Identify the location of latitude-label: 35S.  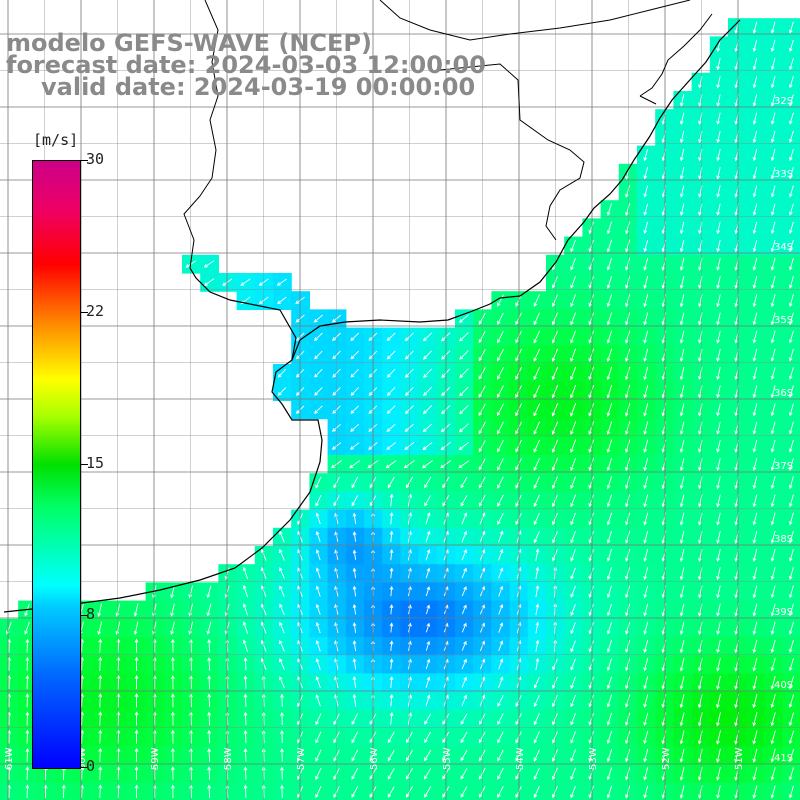
(783, 320).